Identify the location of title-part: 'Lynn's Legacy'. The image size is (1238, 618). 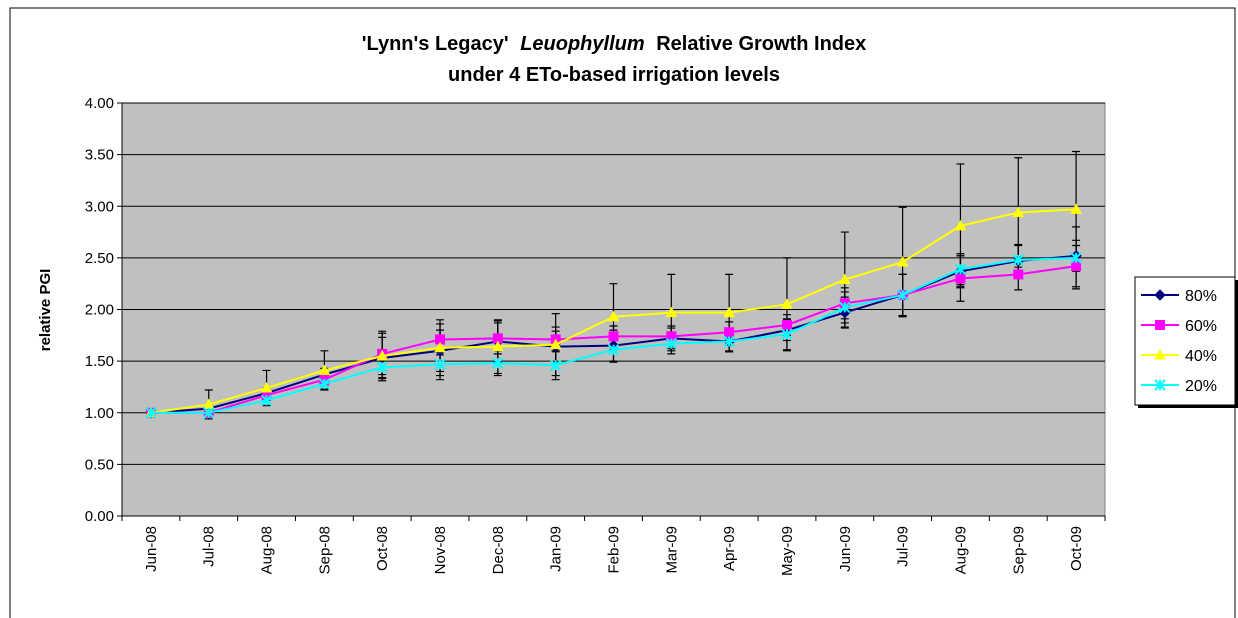
(435, 44).